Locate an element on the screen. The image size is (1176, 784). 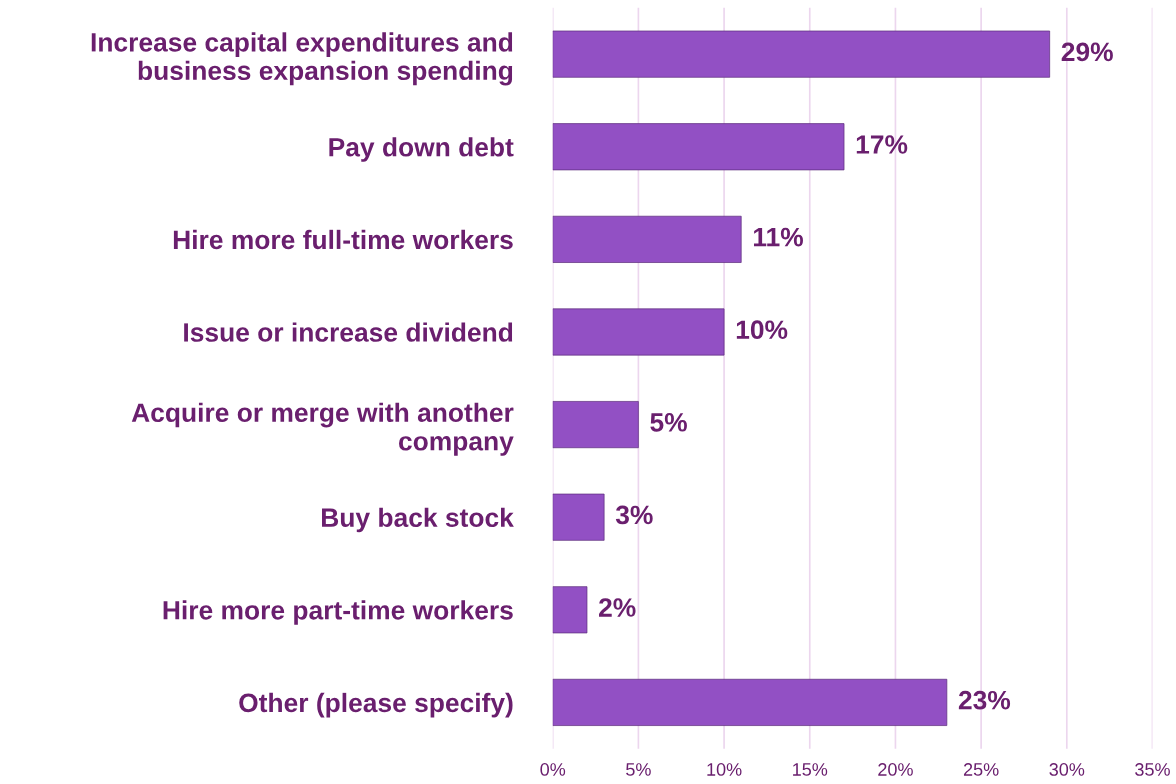
y-tick-label: Other (please specify) is located at coordinates (376, 705).